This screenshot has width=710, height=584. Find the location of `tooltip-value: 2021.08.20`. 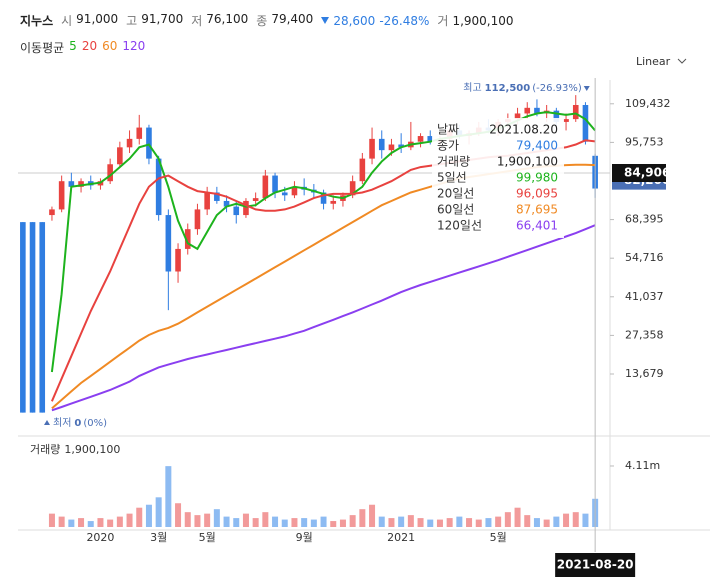

tooltip-value: 2021.08.20 is located at coordinates (523, 130).